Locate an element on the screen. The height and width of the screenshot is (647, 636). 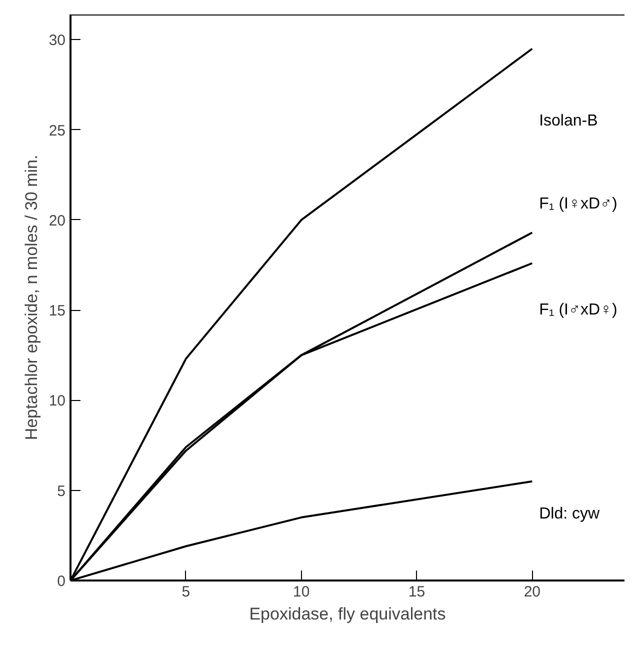
x-tick-label: 20 is located at coordinates (532, 592).